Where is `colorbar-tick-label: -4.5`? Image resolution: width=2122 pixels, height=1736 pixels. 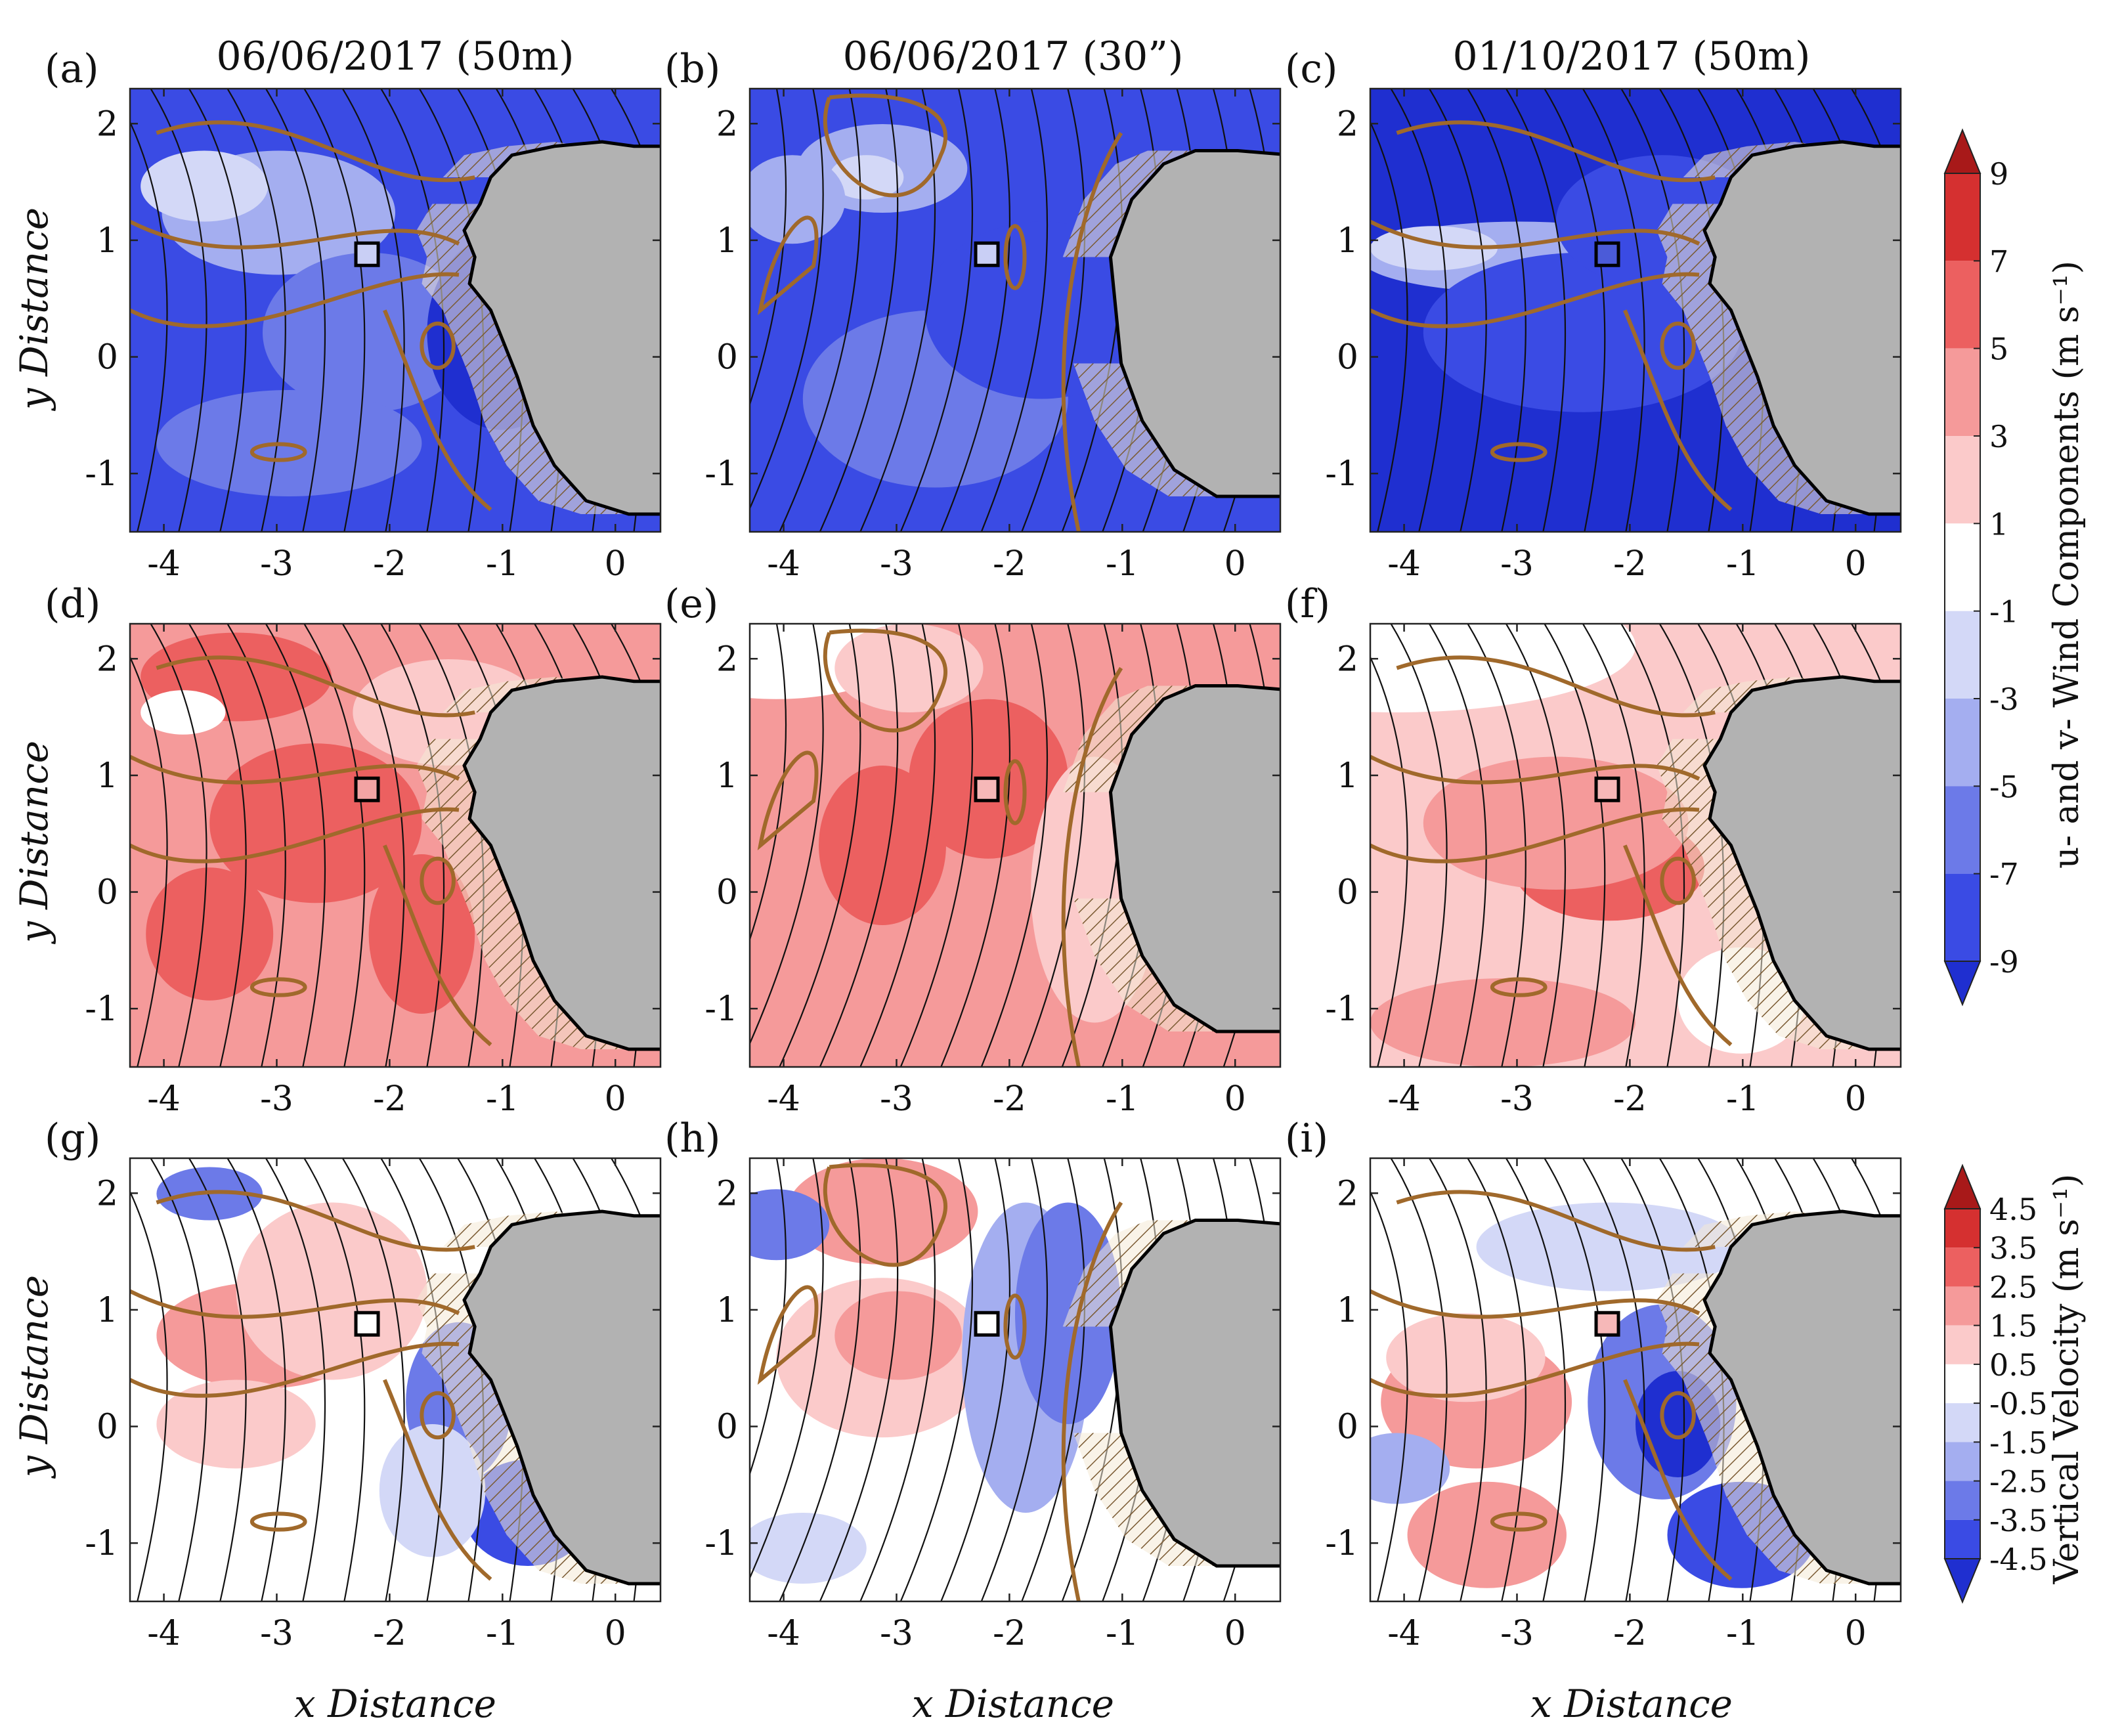 colorbar-tick-label: -4.5 is located at coordinates (2018, 1559).